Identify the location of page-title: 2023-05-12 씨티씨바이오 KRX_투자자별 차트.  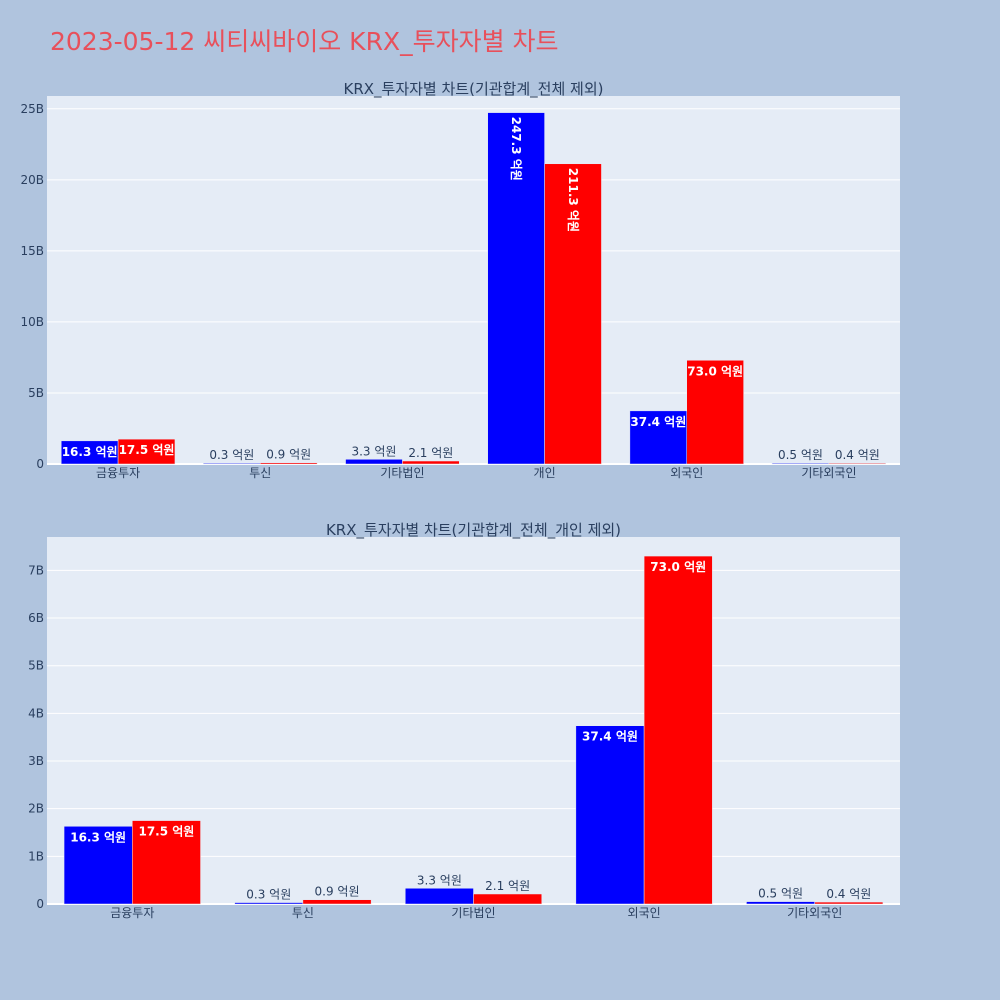
(304, 41).